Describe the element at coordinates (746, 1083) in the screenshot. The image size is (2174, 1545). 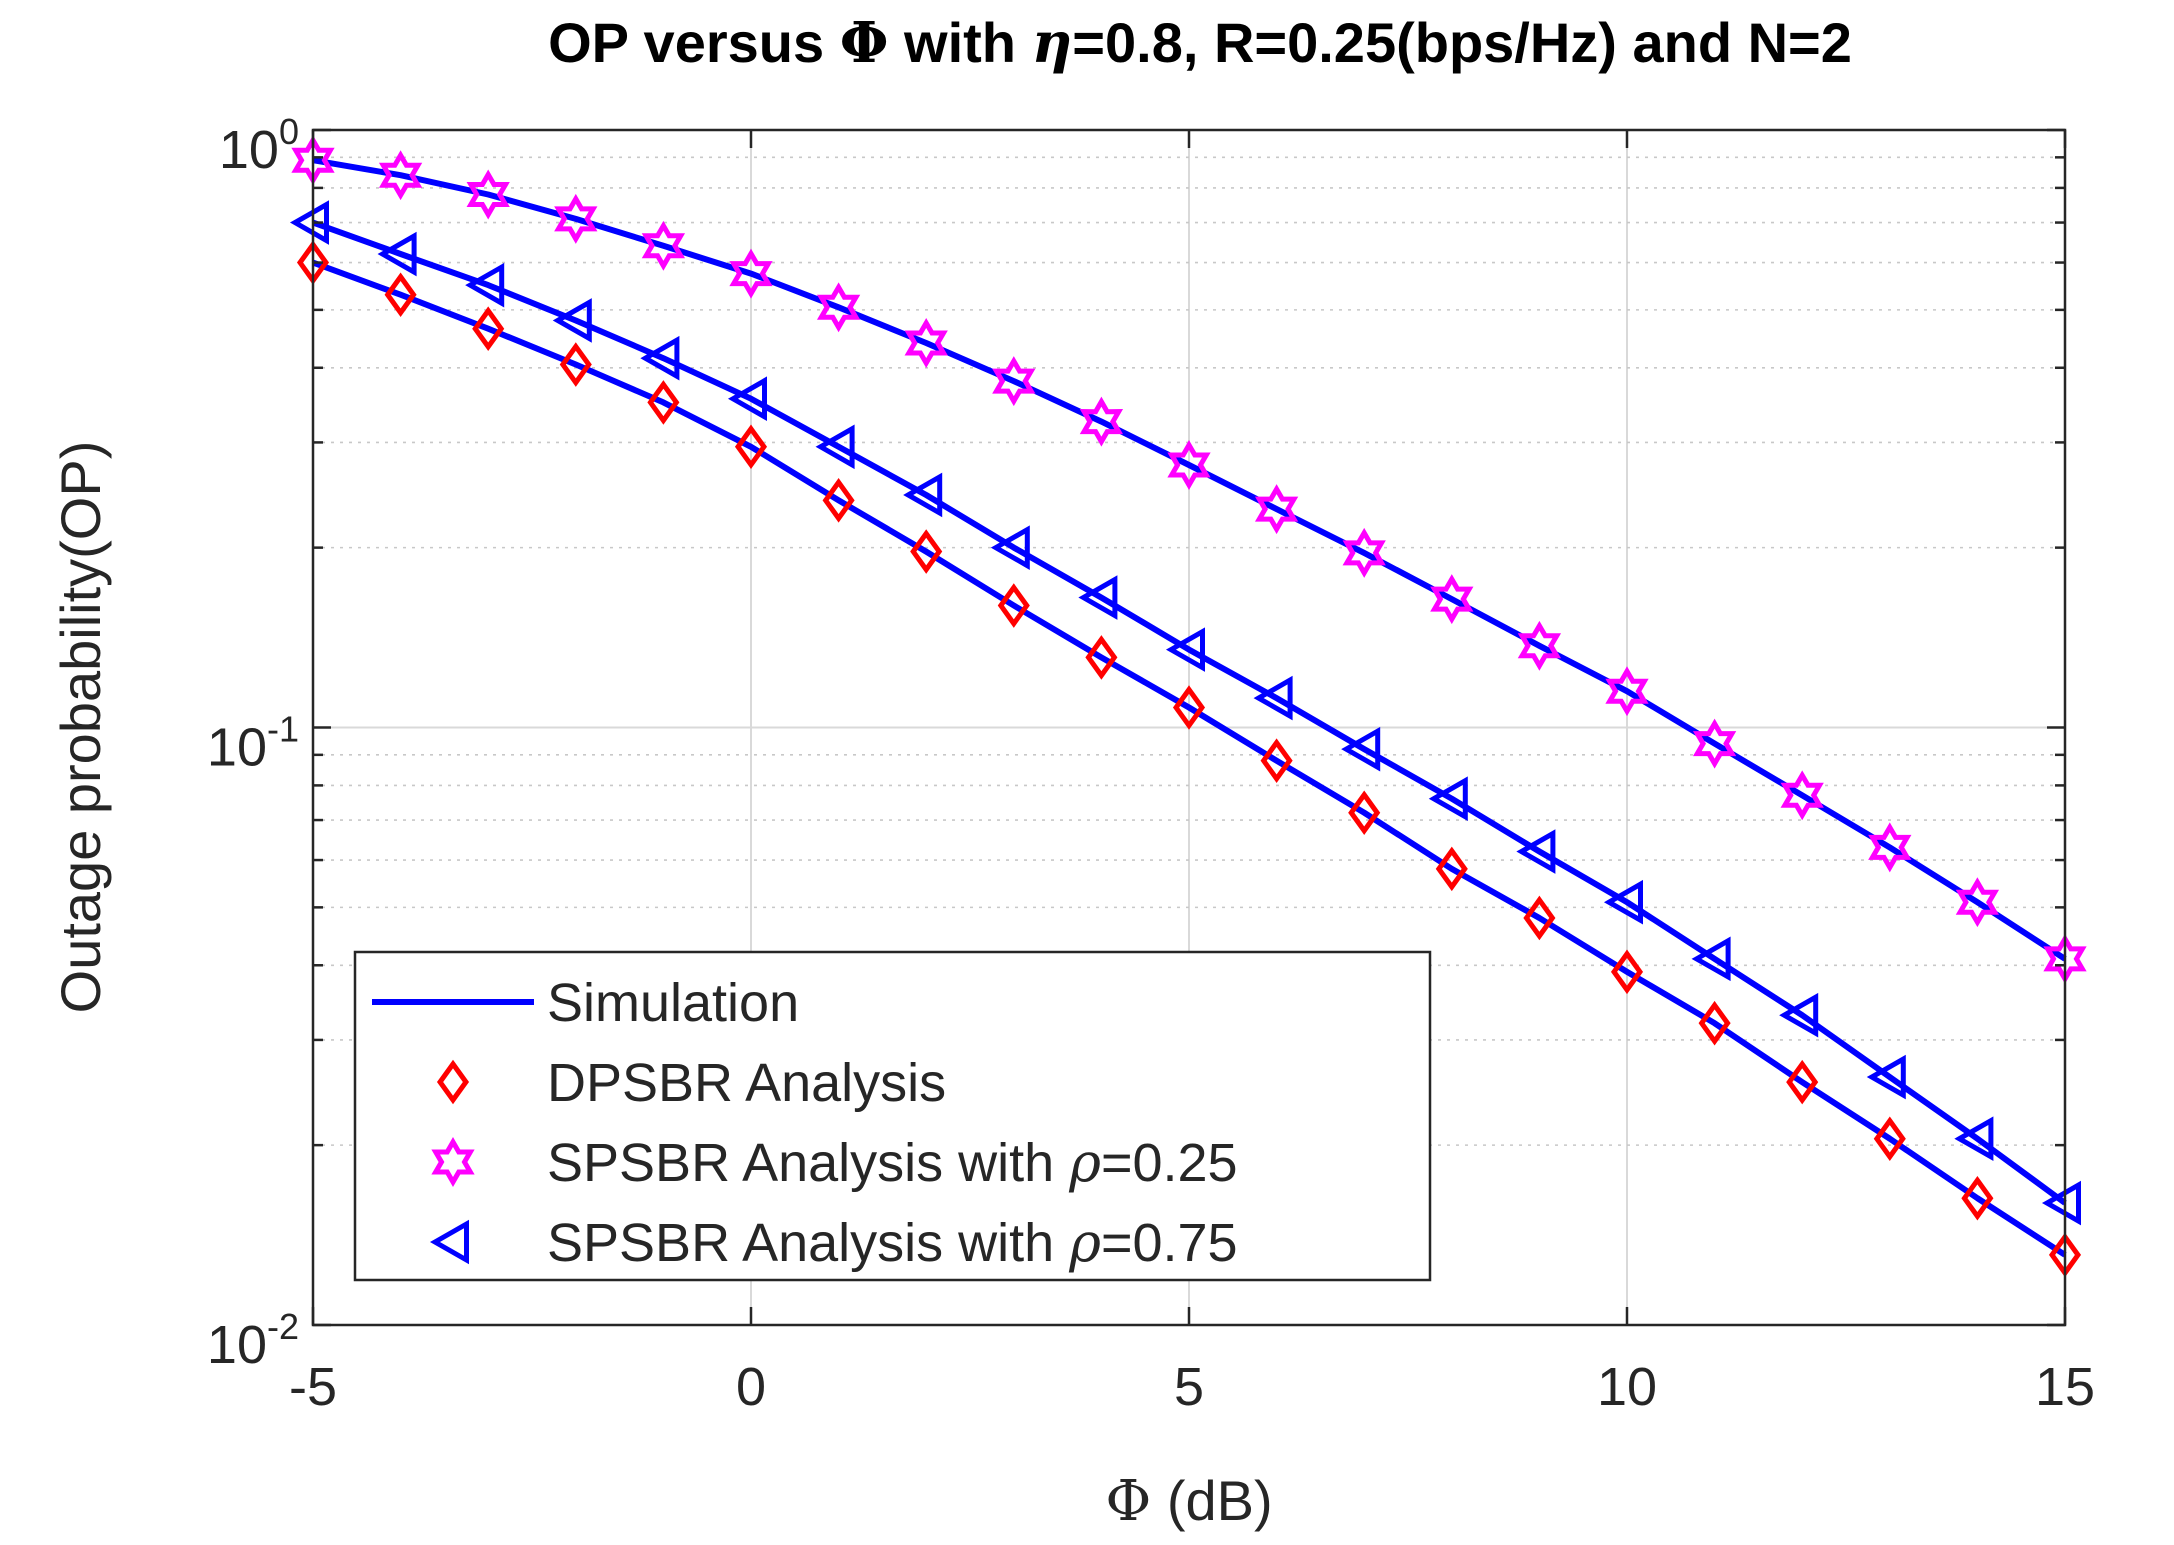
I see `legend-label-dpsbr: DPSBR Analysis` at that location.